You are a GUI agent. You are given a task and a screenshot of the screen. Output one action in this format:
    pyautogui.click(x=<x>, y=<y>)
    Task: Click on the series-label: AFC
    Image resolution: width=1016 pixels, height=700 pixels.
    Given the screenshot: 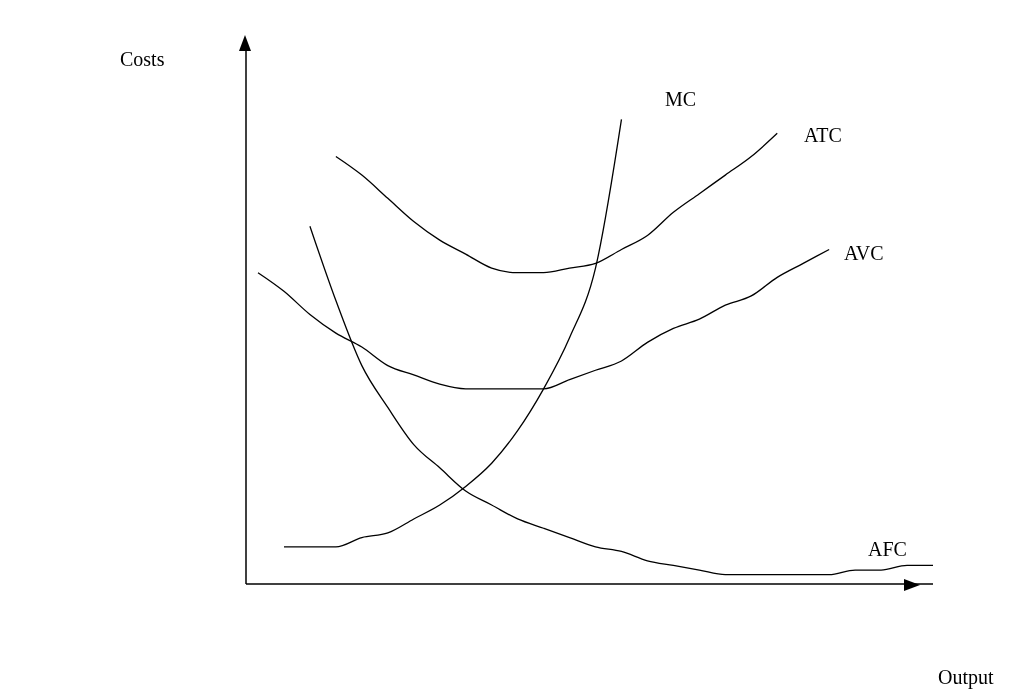 What is the action you would take?
    pyautogui.click(x=887, y=549)
    